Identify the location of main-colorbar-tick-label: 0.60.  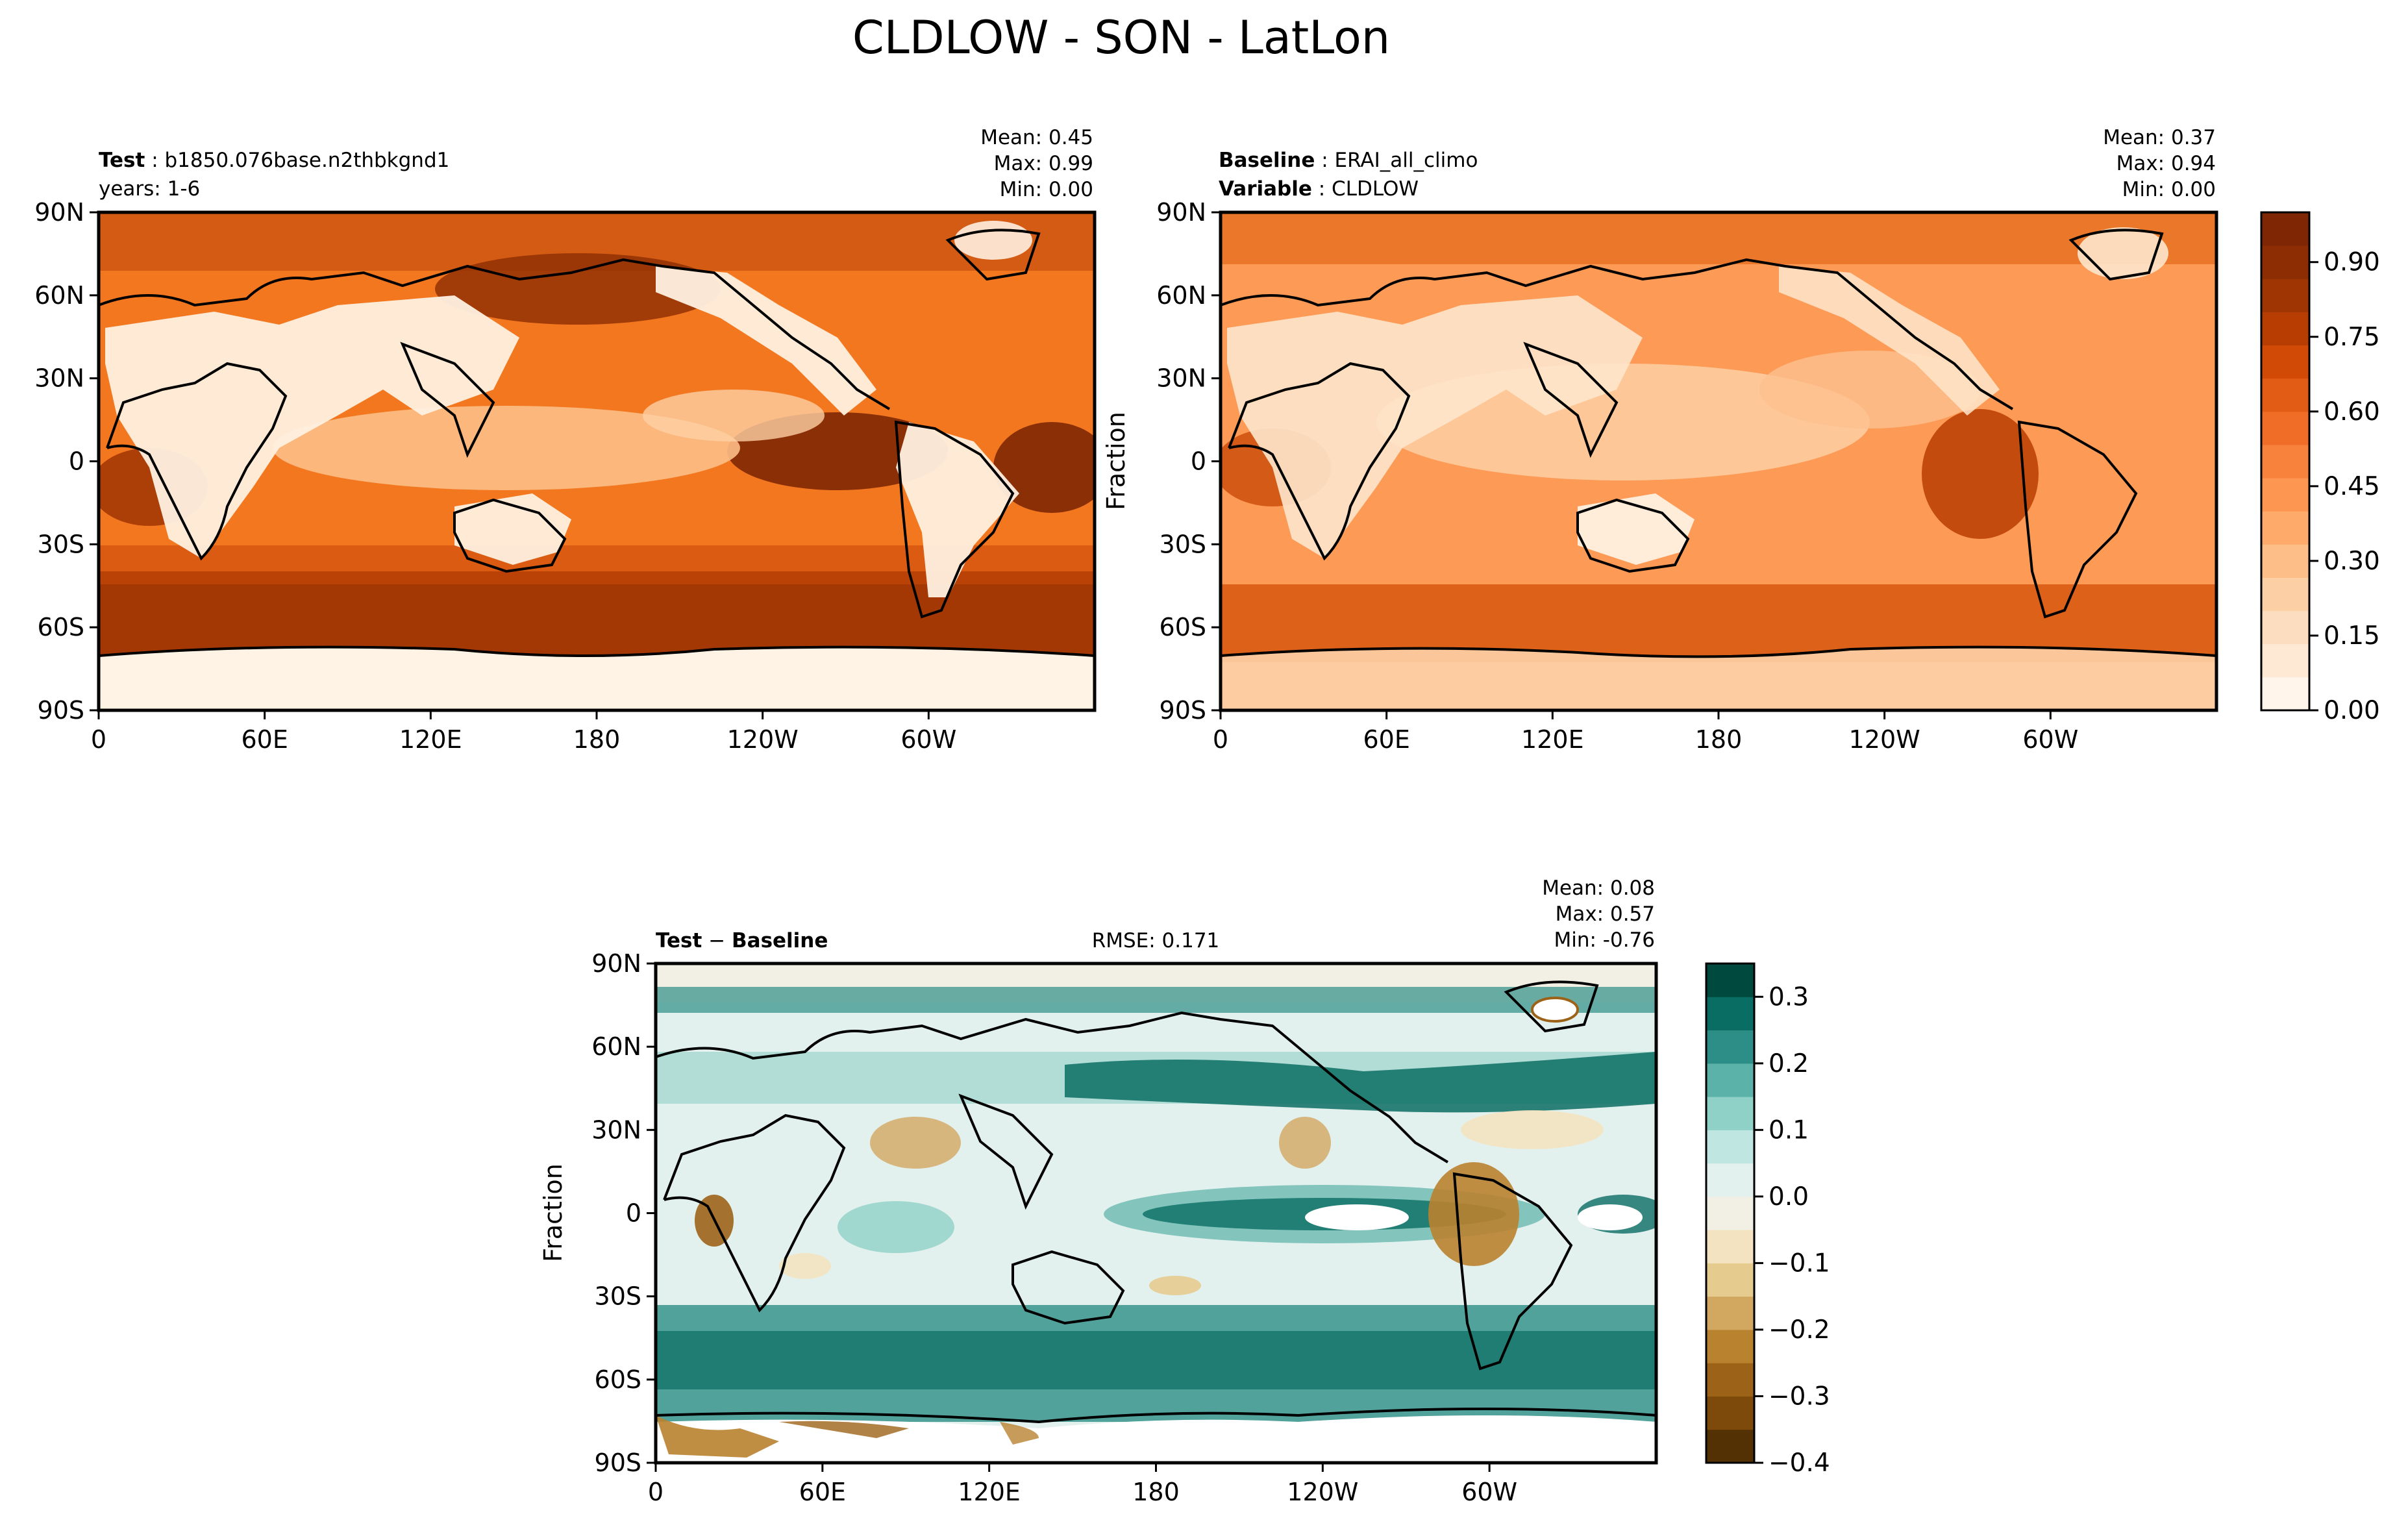
(2352, 412).